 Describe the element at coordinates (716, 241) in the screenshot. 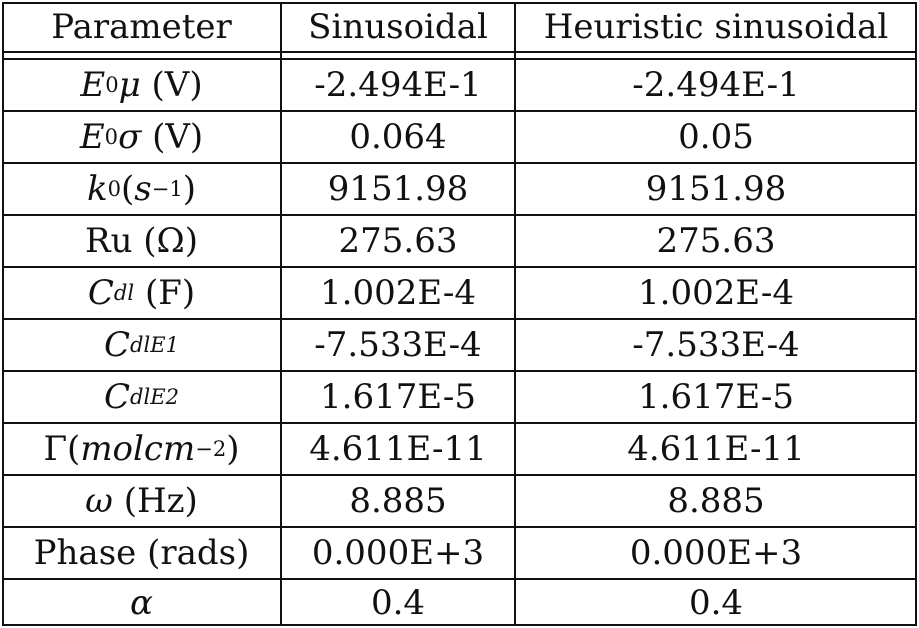

I see `heuristic-value: 275.63` at that location.